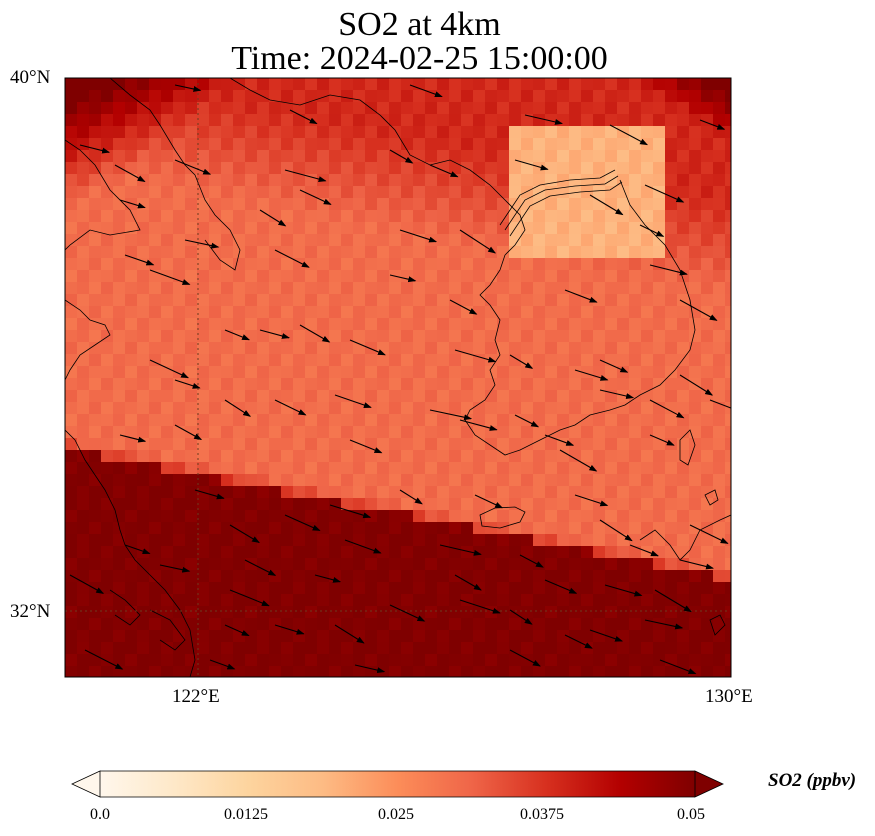  Describe the element at coordinates (30, 611) in the screenshot. I see `lat-tick-32: 32°N` at that location.